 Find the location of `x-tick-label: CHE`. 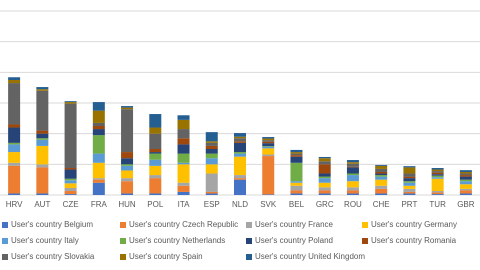

x-tick-label: CHE is located at coordinates (381, 204).